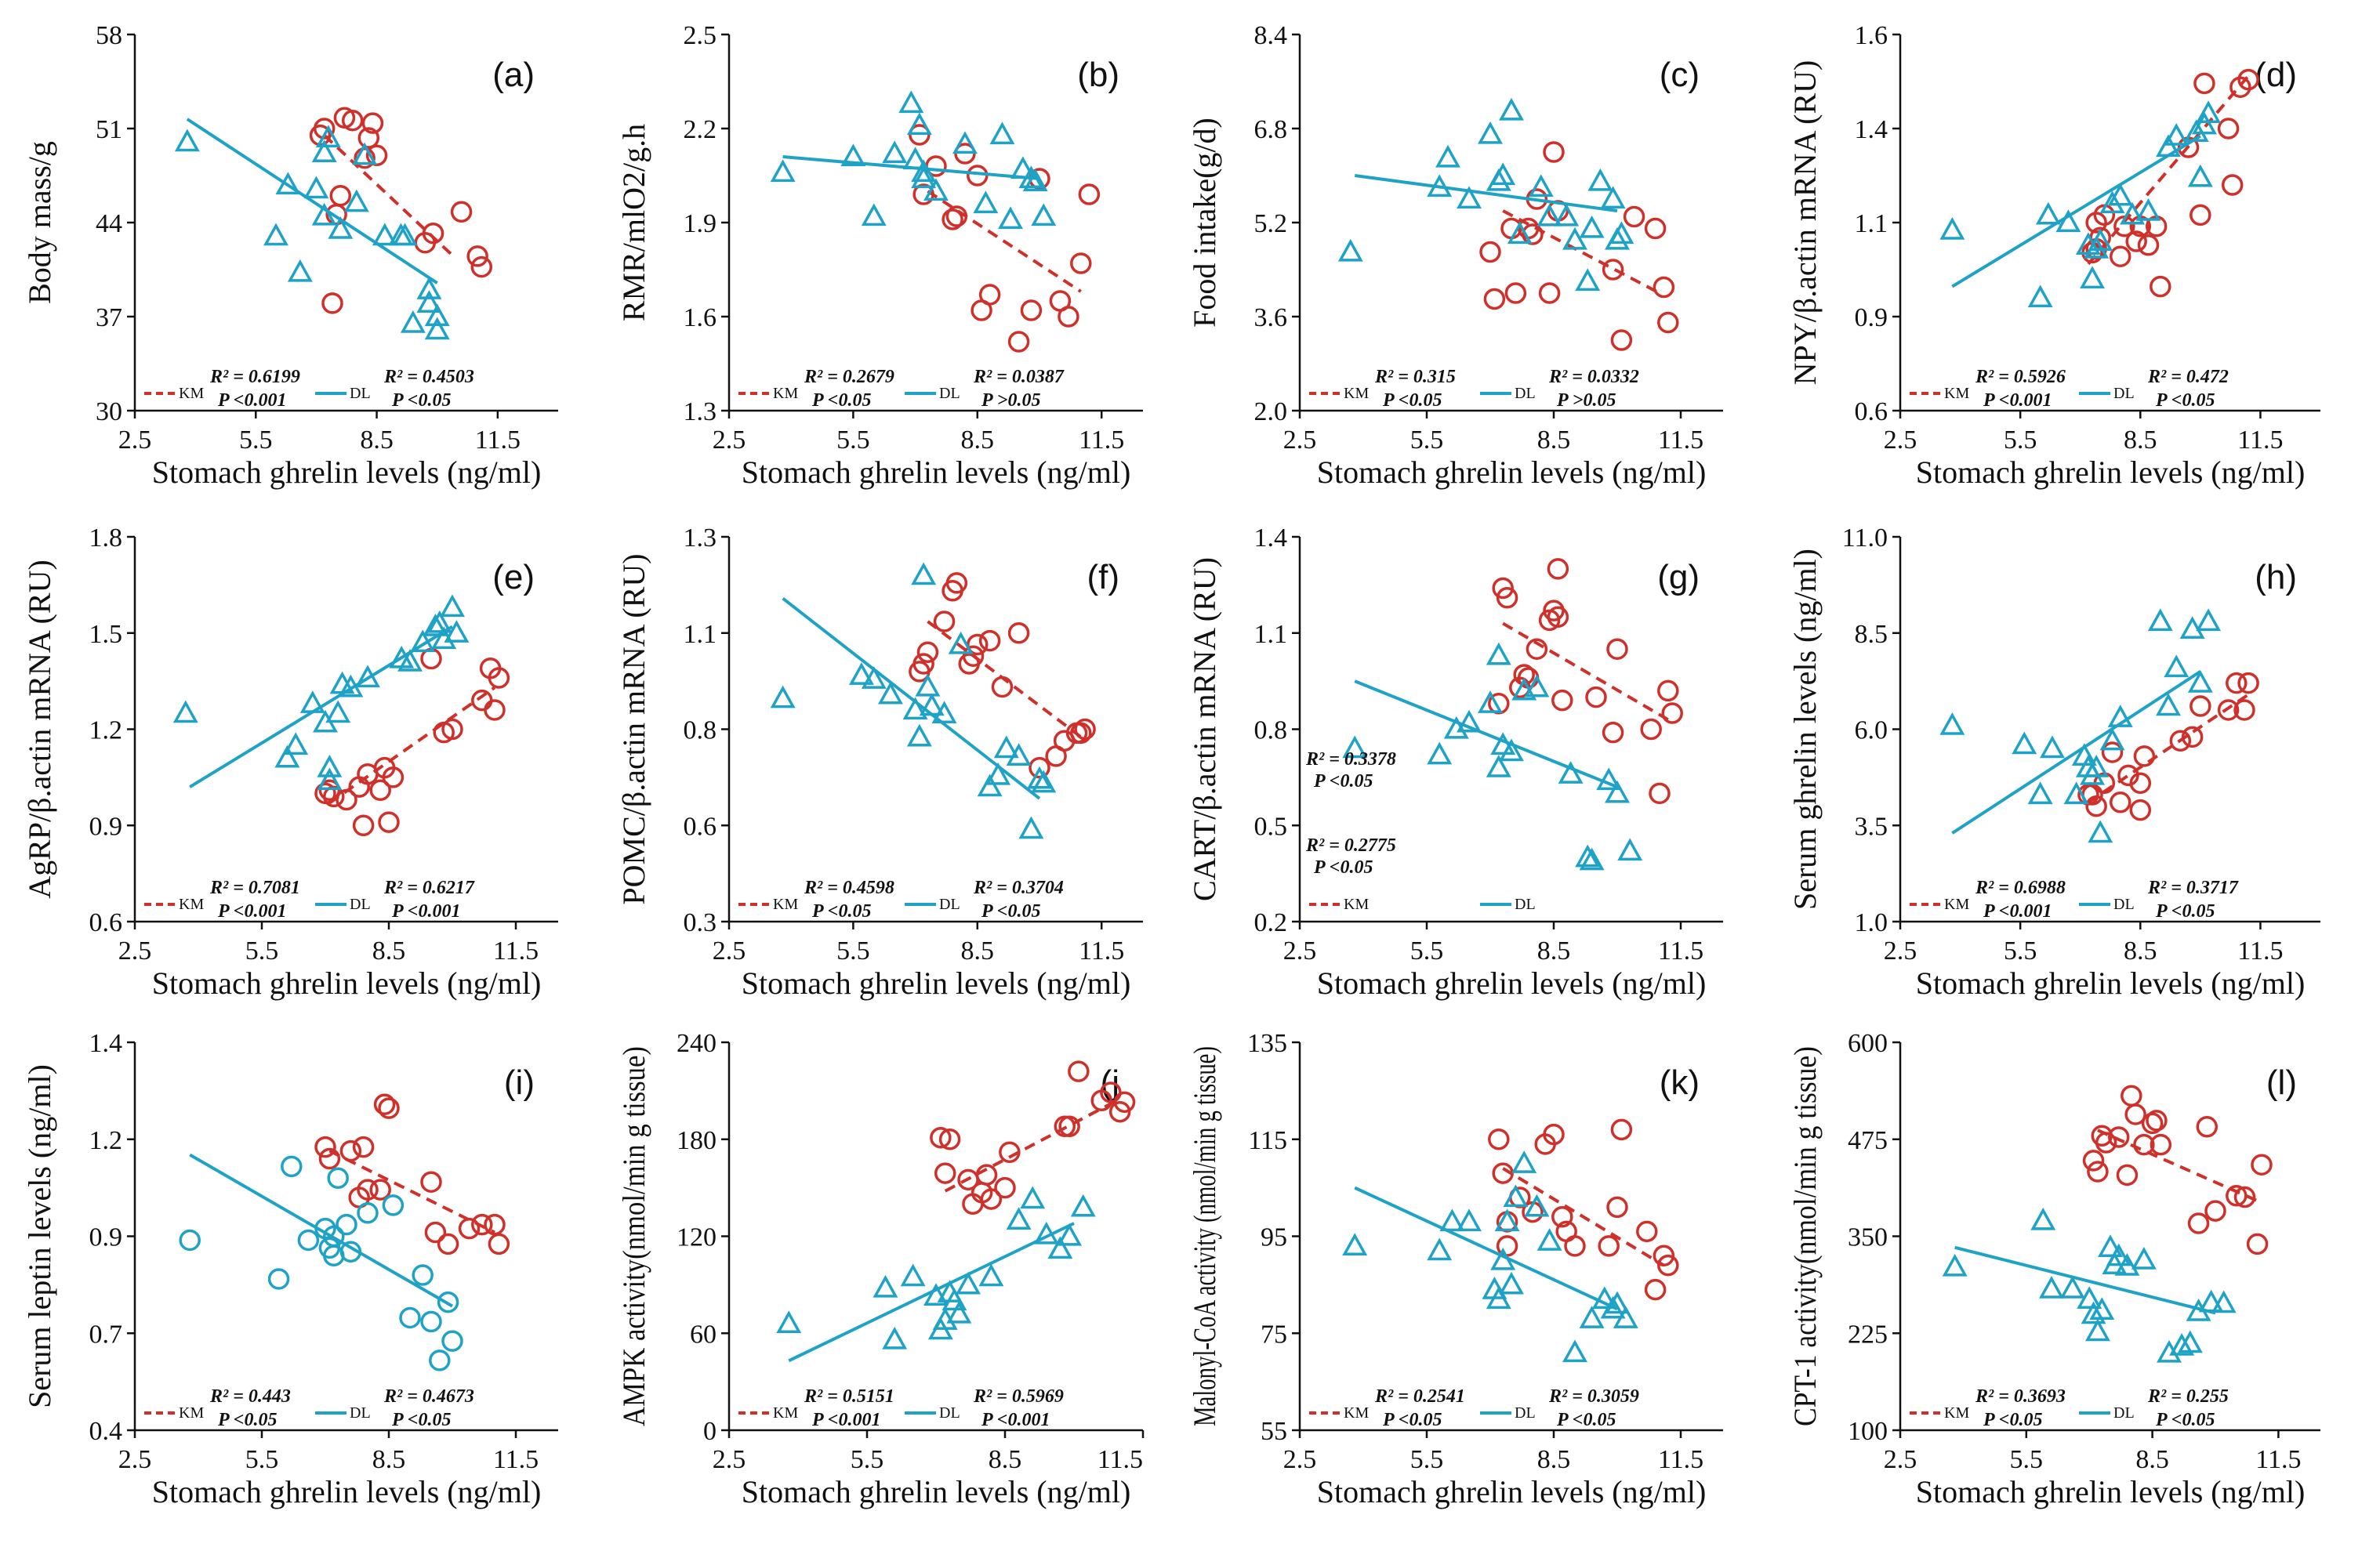 The height and width of the screenshot is (1547, 2380). I want to click on panel-label: (g), so click(1678, 577).